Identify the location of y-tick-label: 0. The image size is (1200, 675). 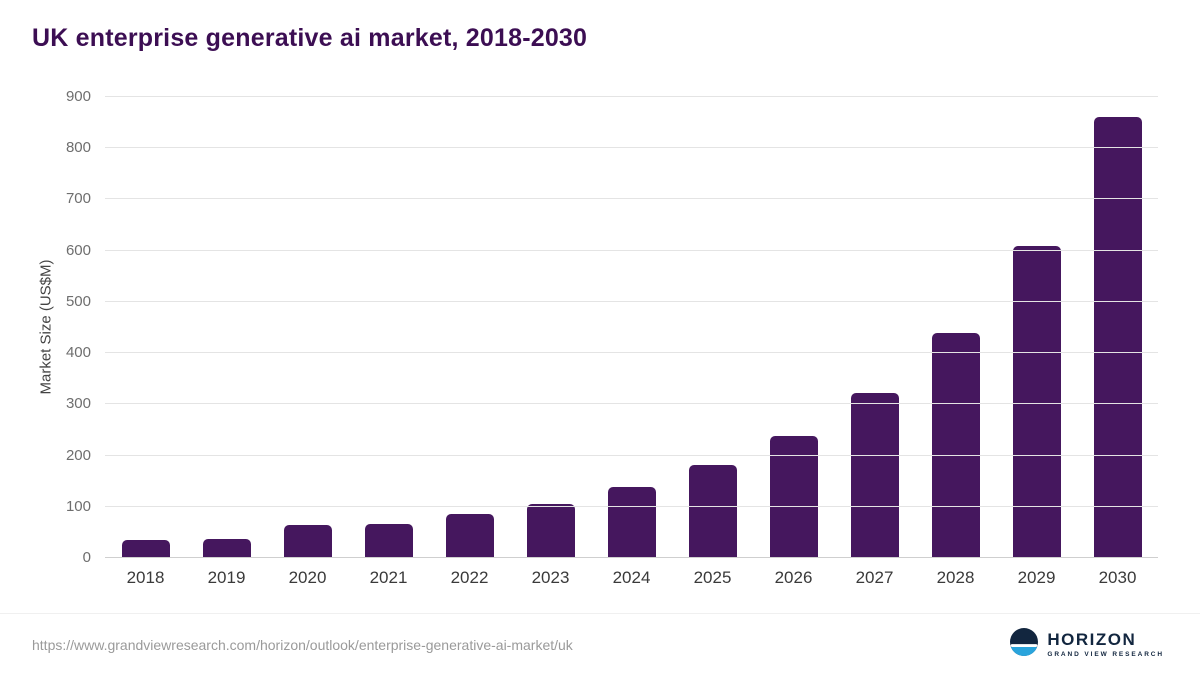
(86, 557).